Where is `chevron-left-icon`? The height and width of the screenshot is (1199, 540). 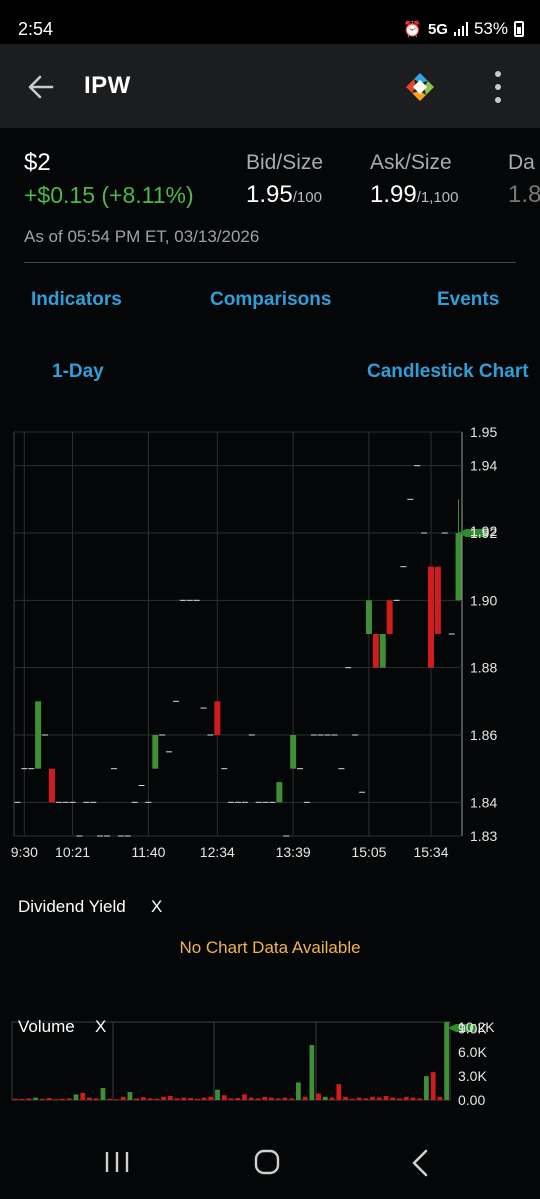
chevron-left-icon is located at coordinates (420, 1163).